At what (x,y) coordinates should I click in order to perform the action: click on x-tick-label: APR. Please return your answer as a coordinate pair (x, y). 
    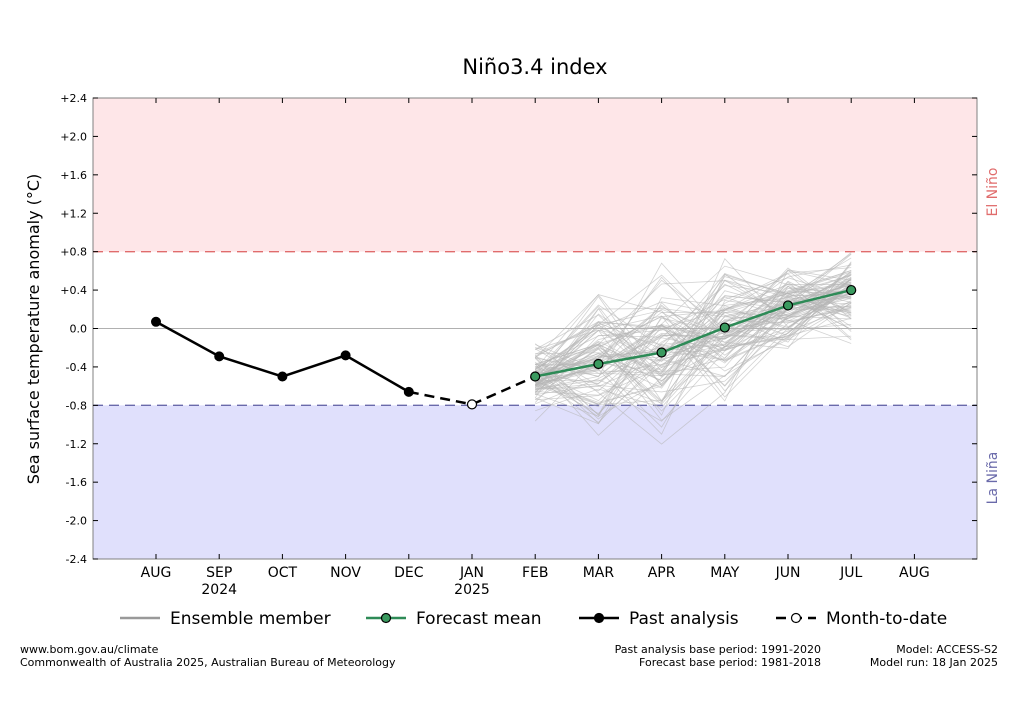
    Looking at the image, I should click on (662, 573).